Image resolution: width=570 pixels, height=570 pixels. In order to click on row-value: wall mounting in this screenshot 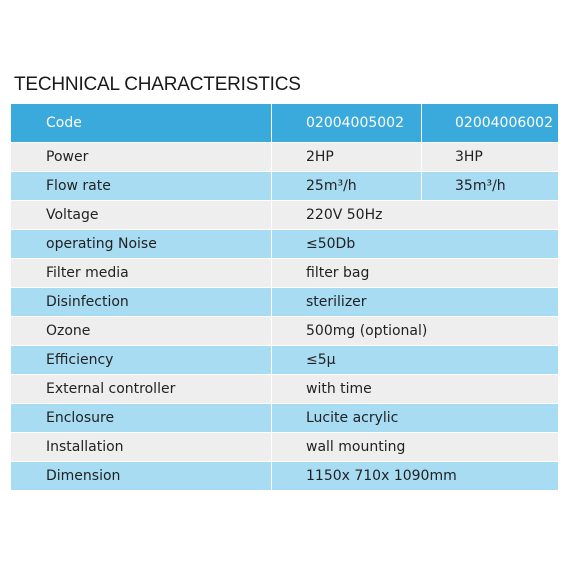, I will do `click(414, 447)`.